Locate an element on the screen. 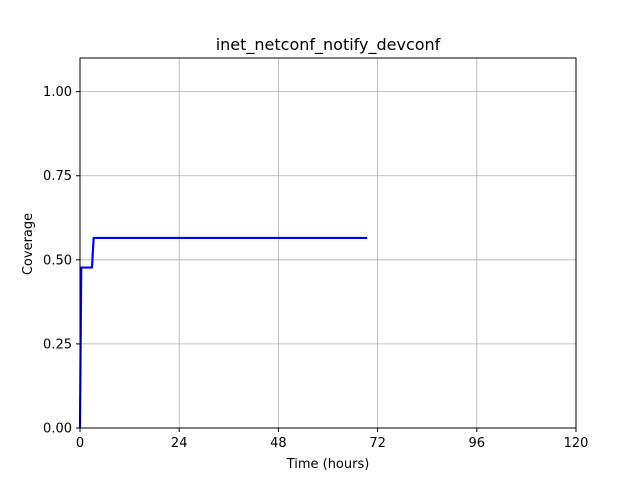  y-axis-label: Coverage is located at coordinates (28, 244).